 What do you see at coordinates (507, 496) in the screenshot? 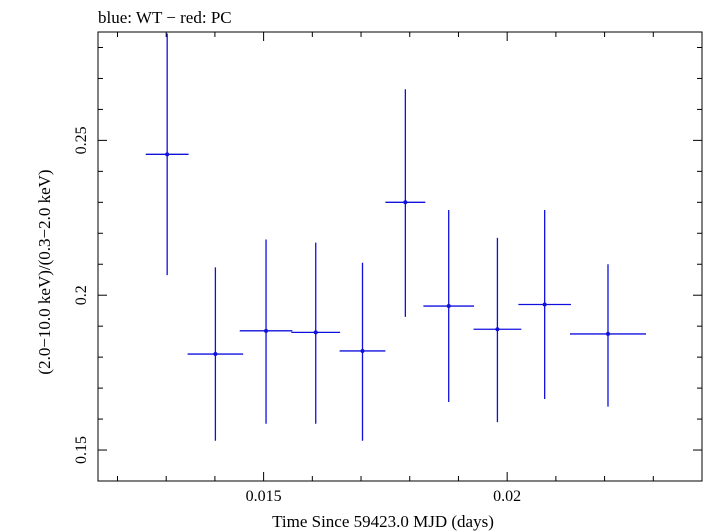
I see `x-tick-label: 0.02` at bounding box center [507, 496].